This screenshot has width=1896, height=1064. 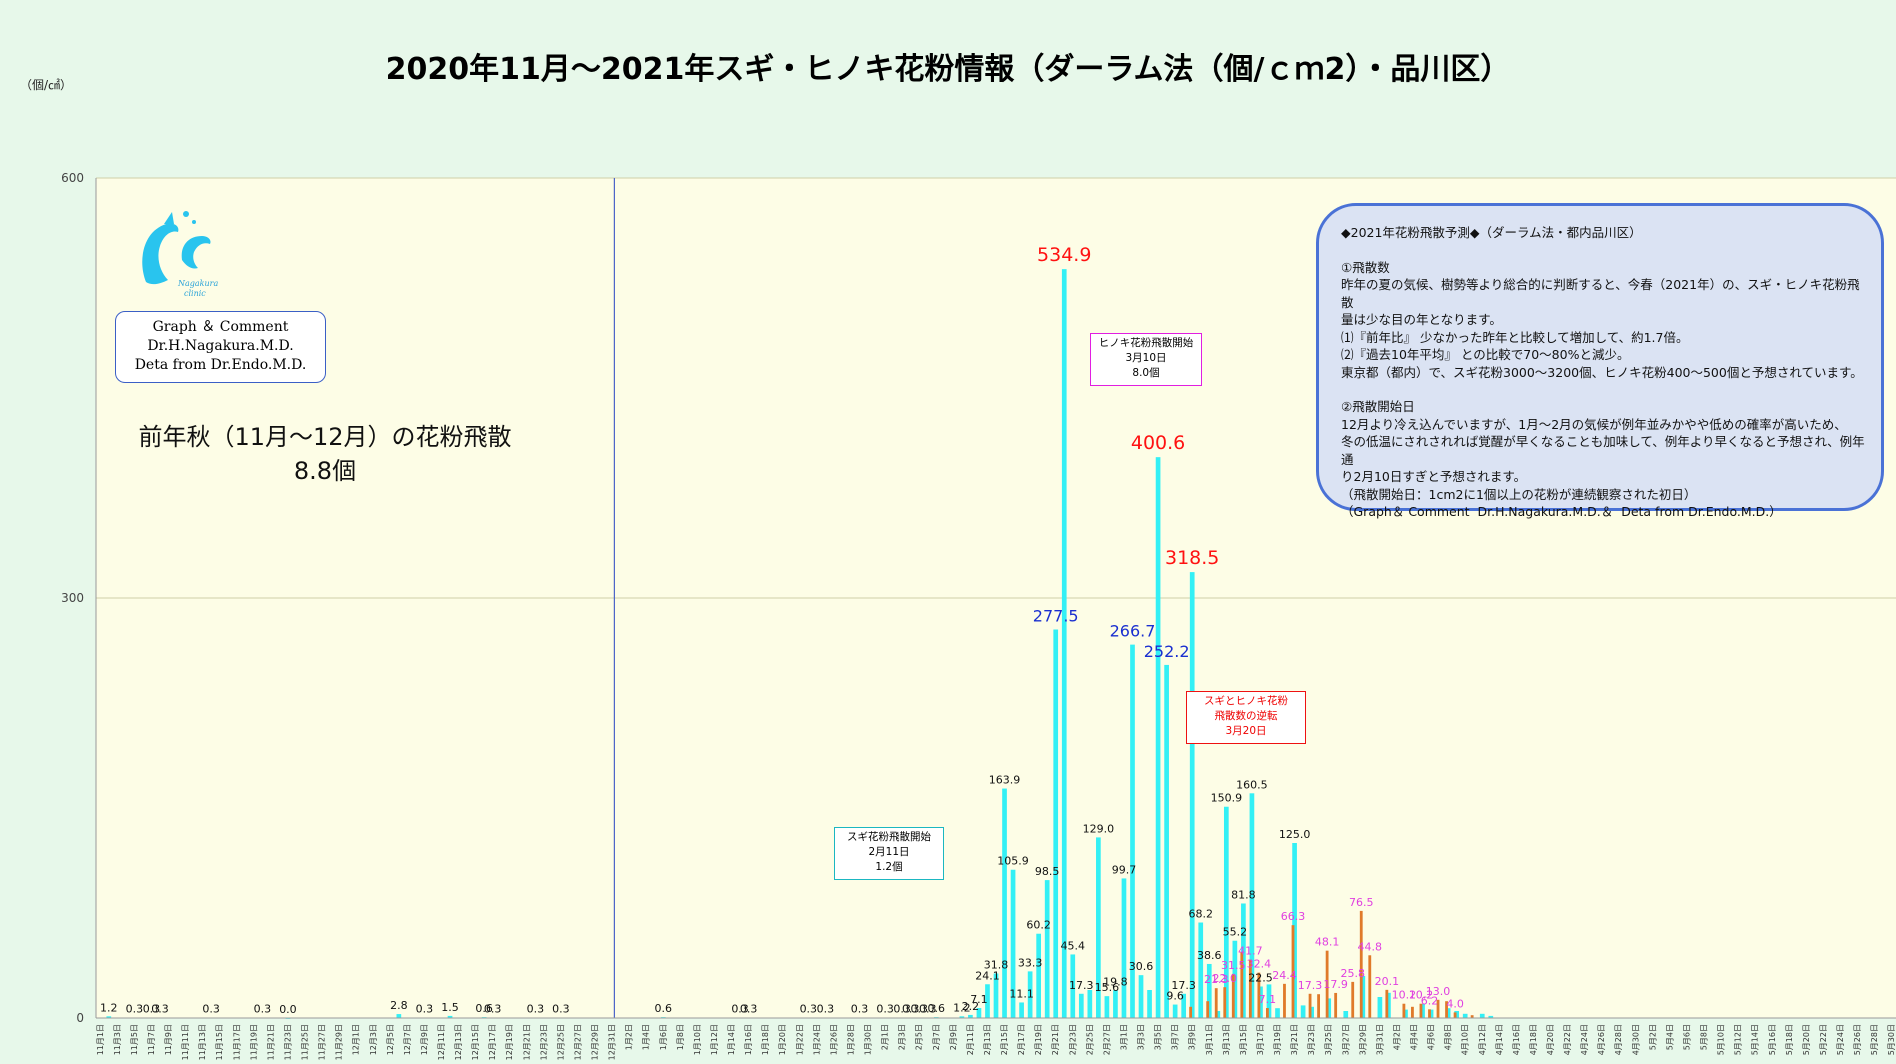 I want to click on sugi-data-label: 38.6, so click(x=1209, y=955).